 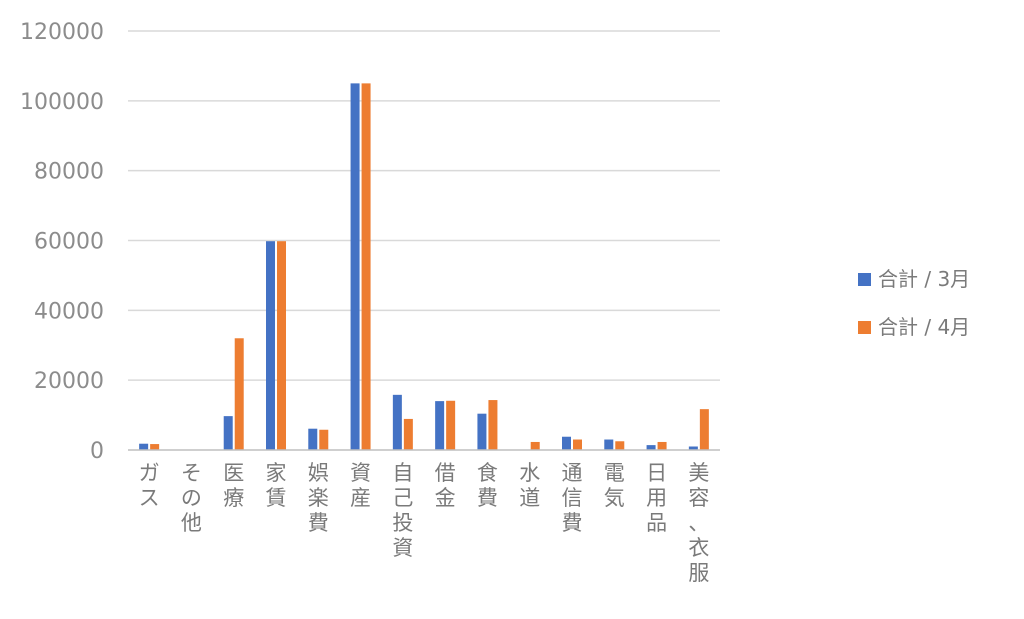 What do you see at coordinates (318, 473) in the screenshot?
I see `x-category-char: 娯` at bounding box center [318, 473].